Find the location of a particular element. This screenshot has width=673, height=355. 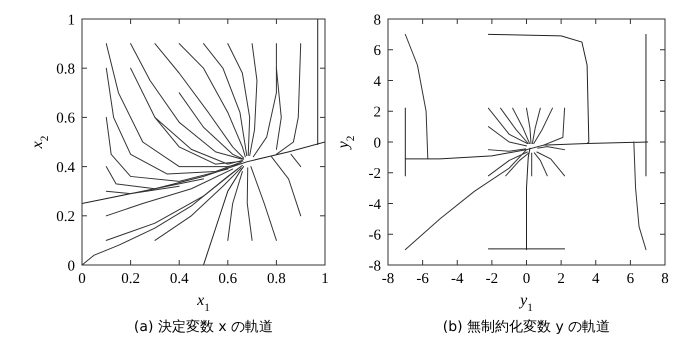

y-tick-label: 0.4 is located at coordinates (66, 168).